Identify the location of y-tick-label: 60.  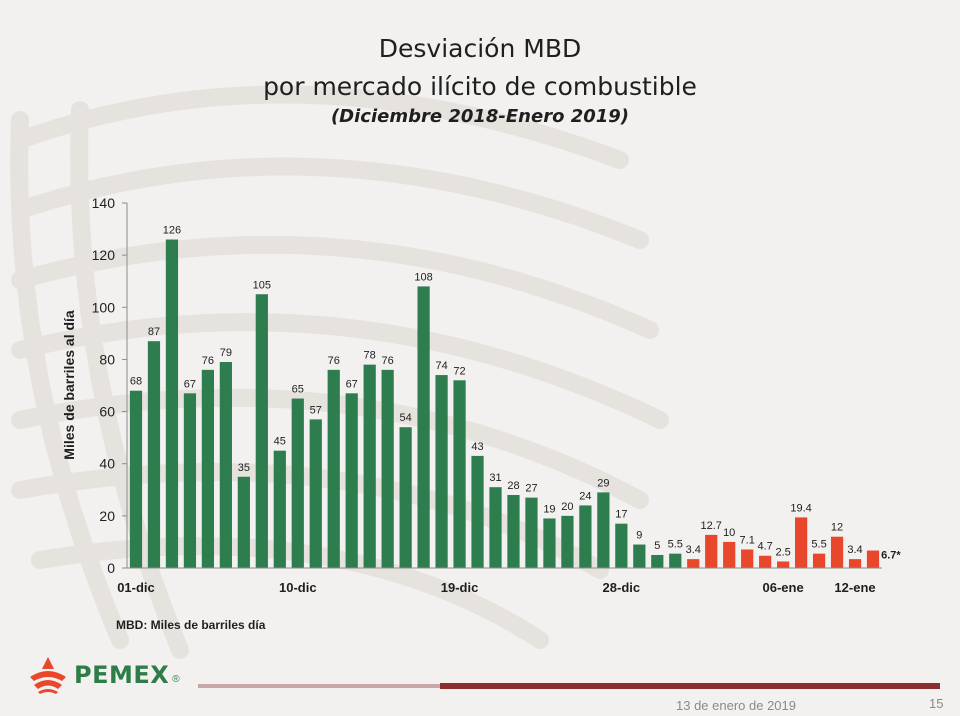
(107, 412).